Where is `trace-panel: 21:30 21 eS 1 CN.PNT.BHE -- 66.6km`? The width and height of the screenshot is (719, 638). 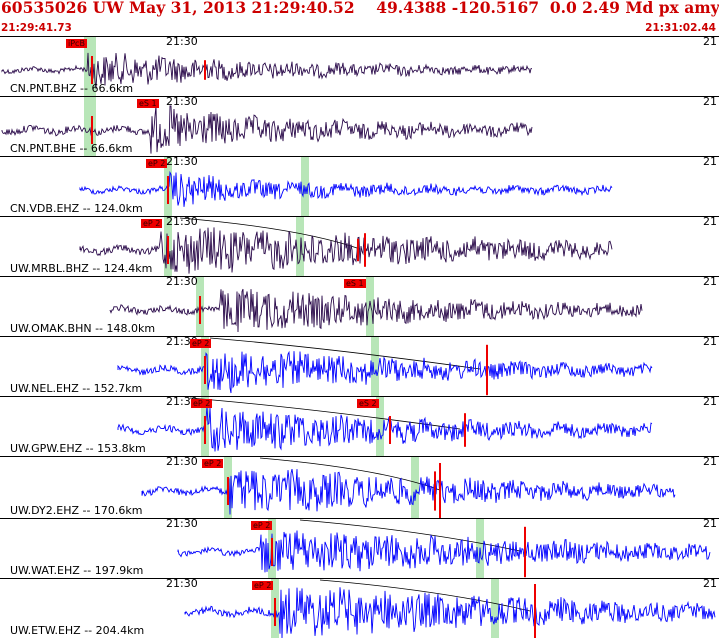 trace-panel: 21:30 21 eS 1 CN.PNT.BHE -- 66.6km is located at coordinates (359, 125).